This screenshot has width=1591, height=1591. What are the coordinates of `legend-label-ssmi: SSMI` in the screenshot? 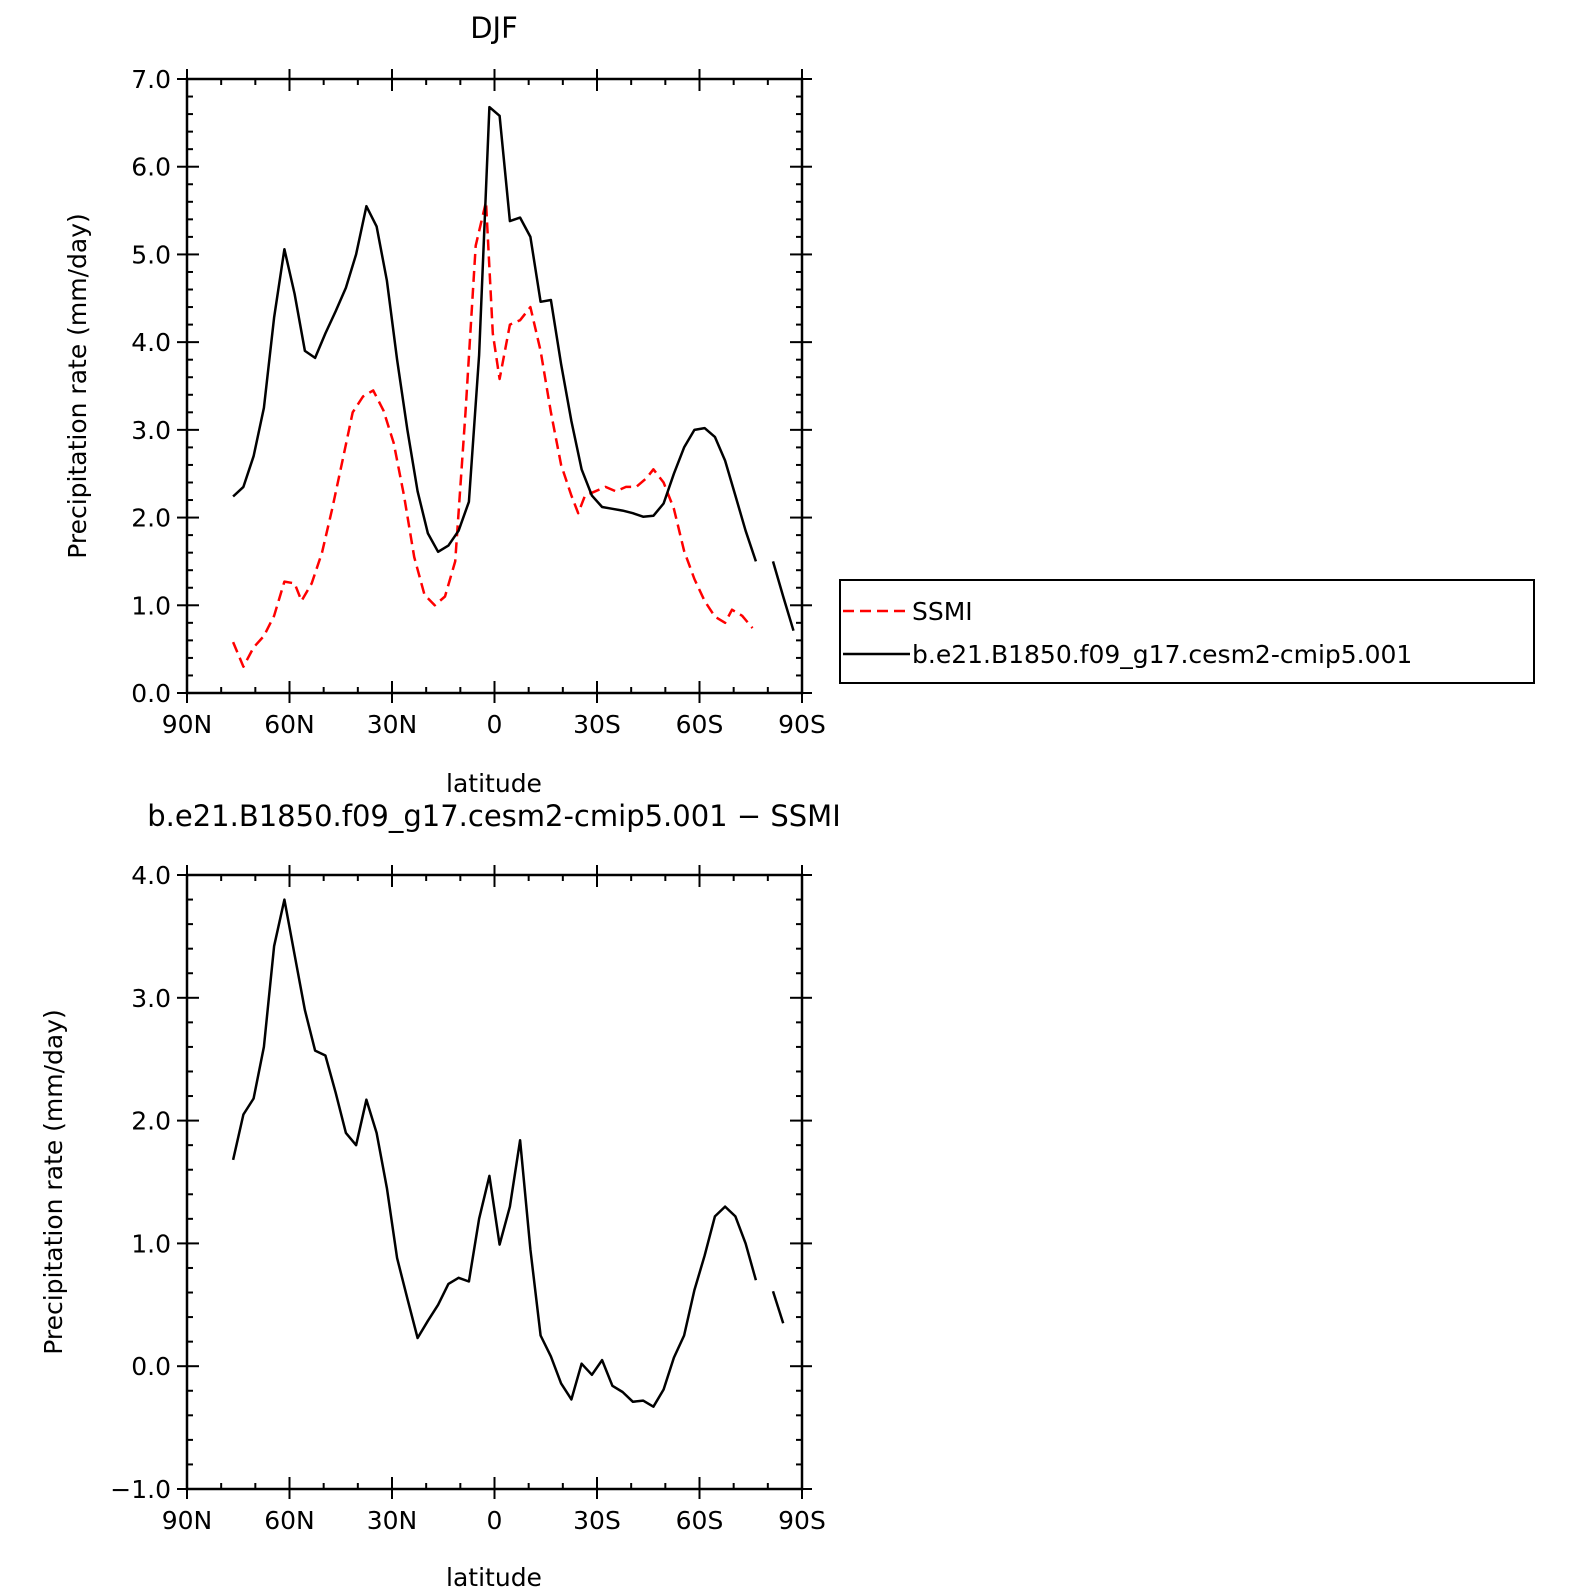 It's located at (942, 611).